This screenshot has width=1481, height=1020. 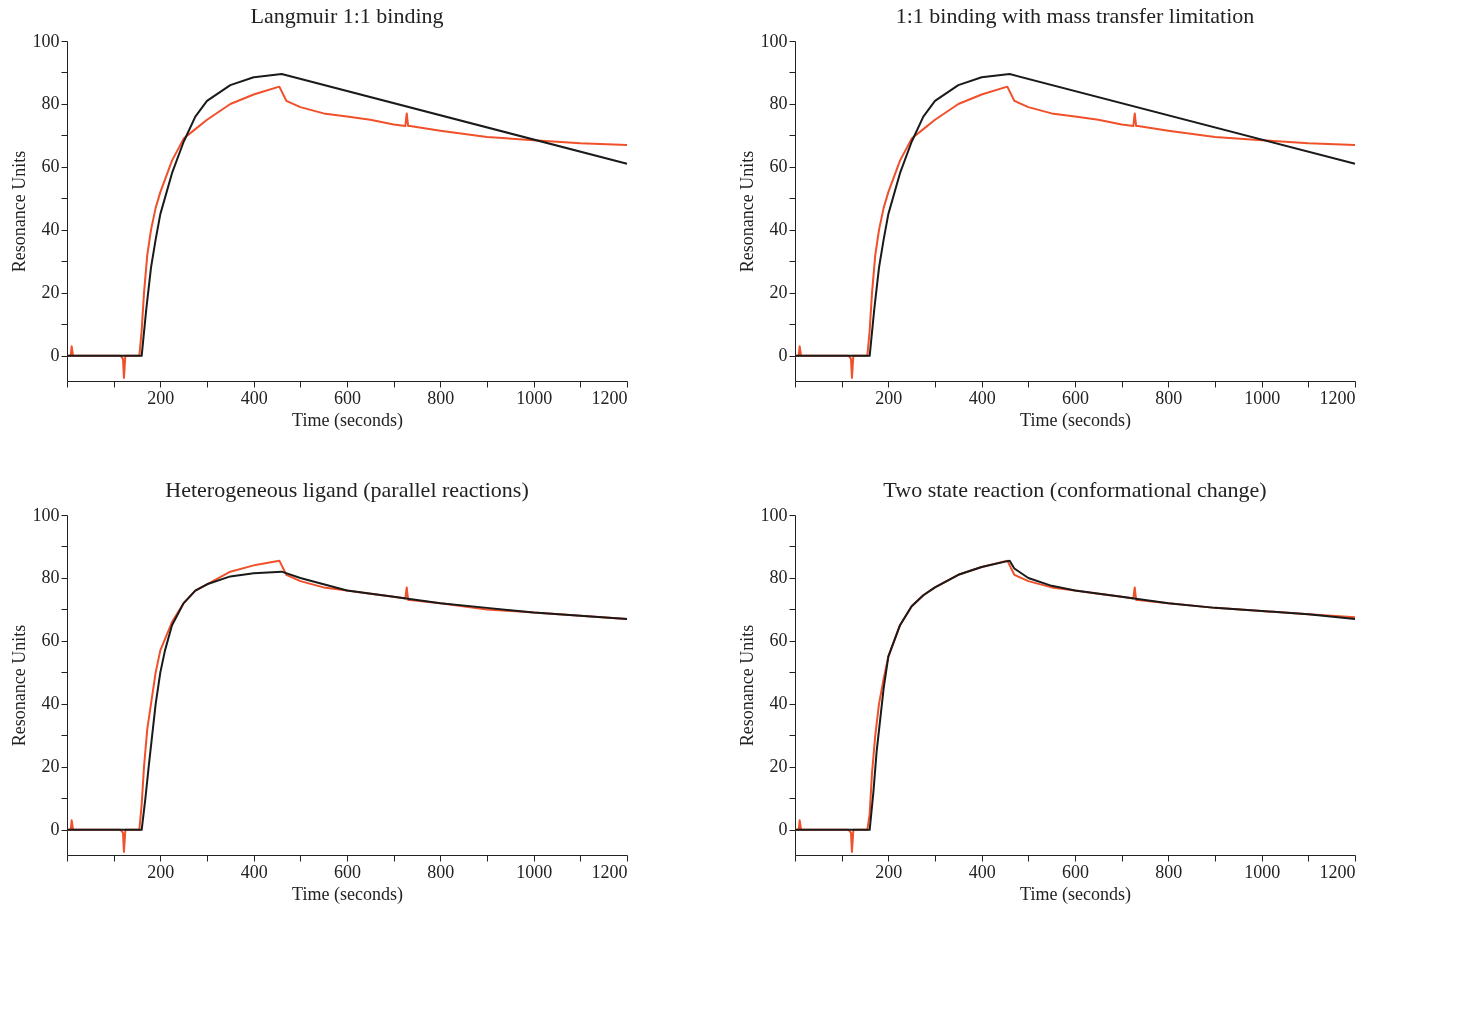 What do you see at coordinates (1075, 489) in the screenshot?
I see `chart-title: Two state reaction (conformational change)` at bounding box center [1075, 489].